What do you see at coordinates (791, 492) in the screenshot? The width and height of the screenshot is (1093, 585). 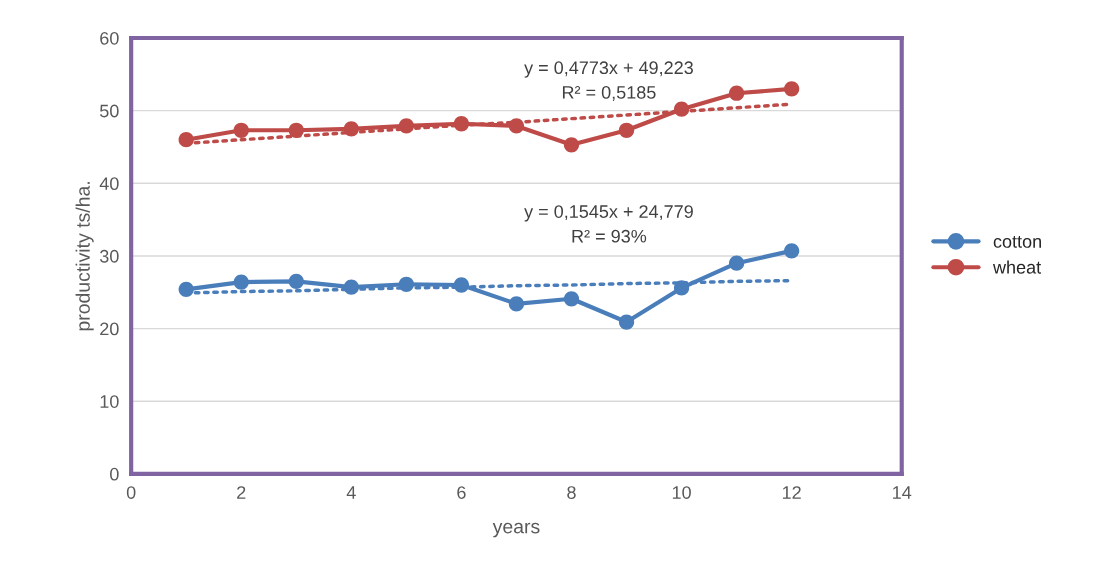 I see `x-tick-label: 12` at bounding box center [791, 492].